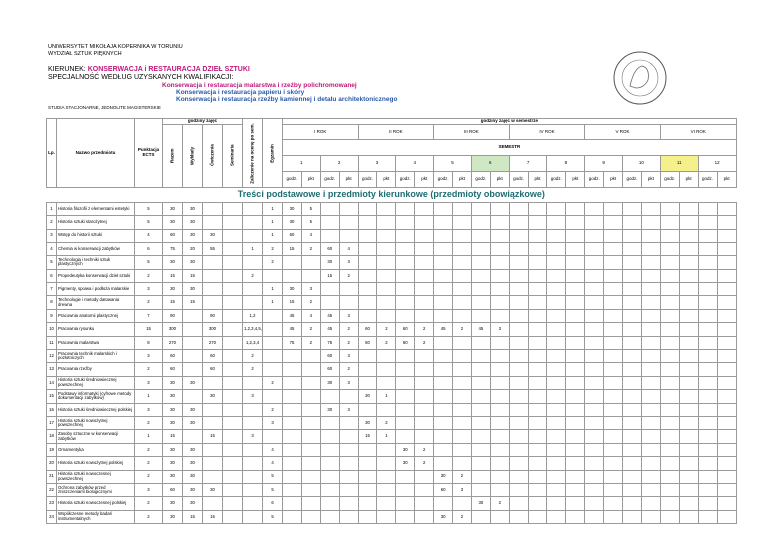 The height and width of the screenshot is (543, 768). What do you see at coordinates (51, 222) in the screenshot?
I see `lp: 2` at bounding box center [51, 222].